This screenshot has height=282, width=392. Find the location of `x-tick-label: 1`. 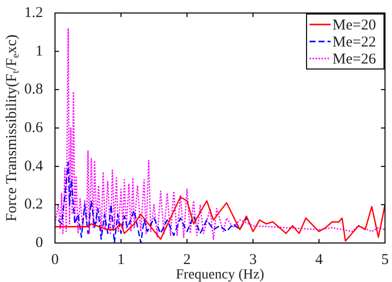

x-tick-label: 1 is located at coordinates (121, 260).